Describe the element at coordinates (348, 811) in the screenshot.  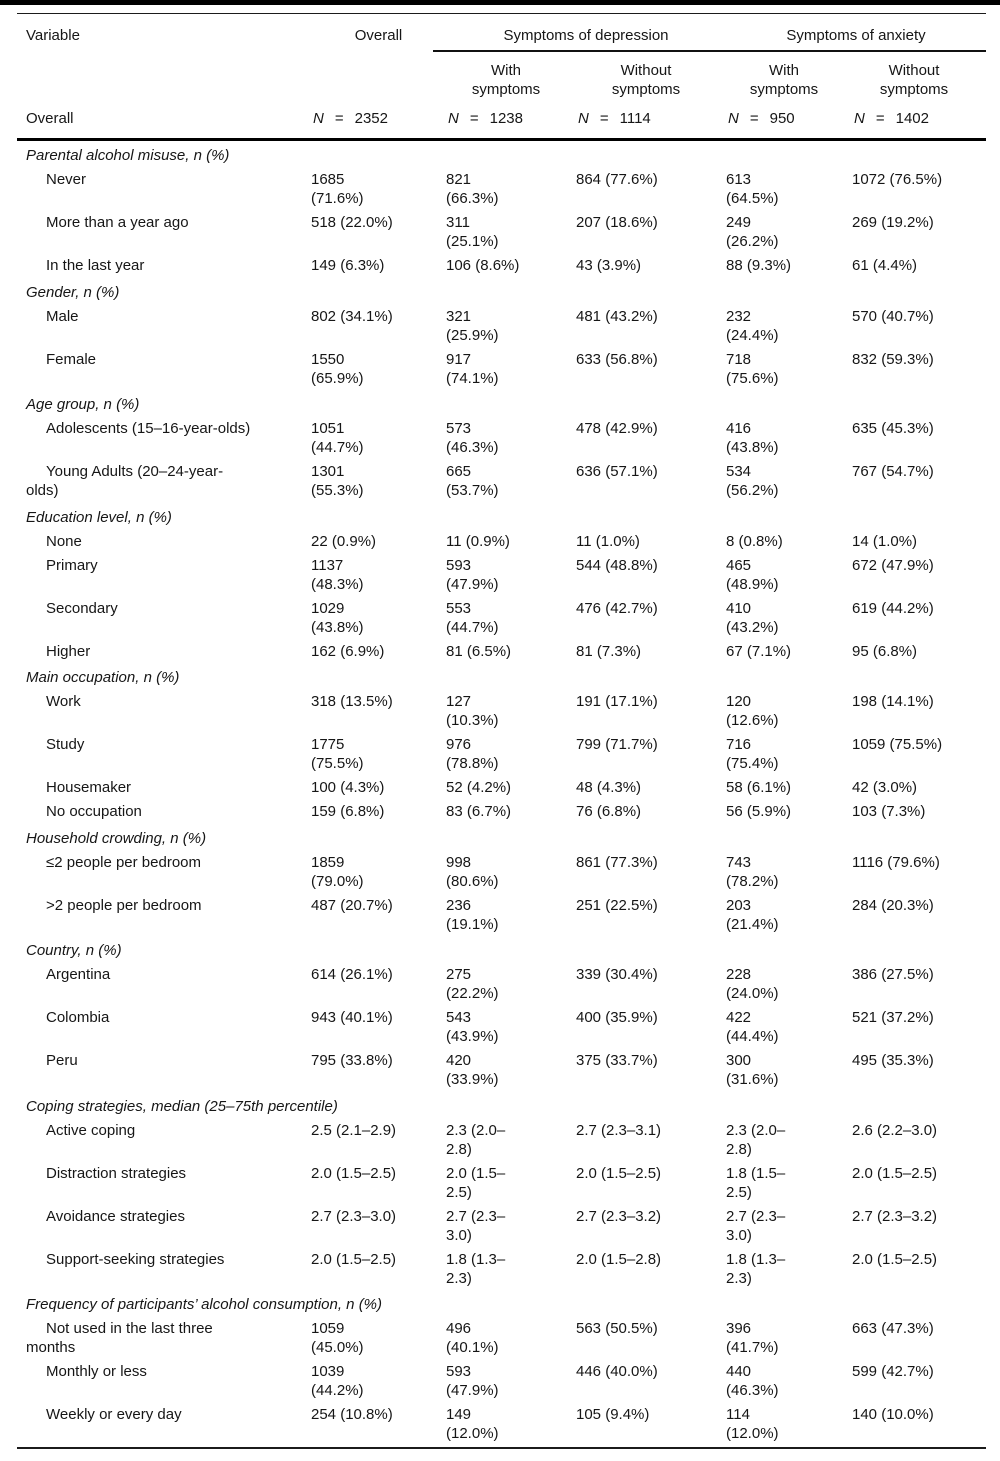
I see `table-cell: 159 (6.8%)` at that location.